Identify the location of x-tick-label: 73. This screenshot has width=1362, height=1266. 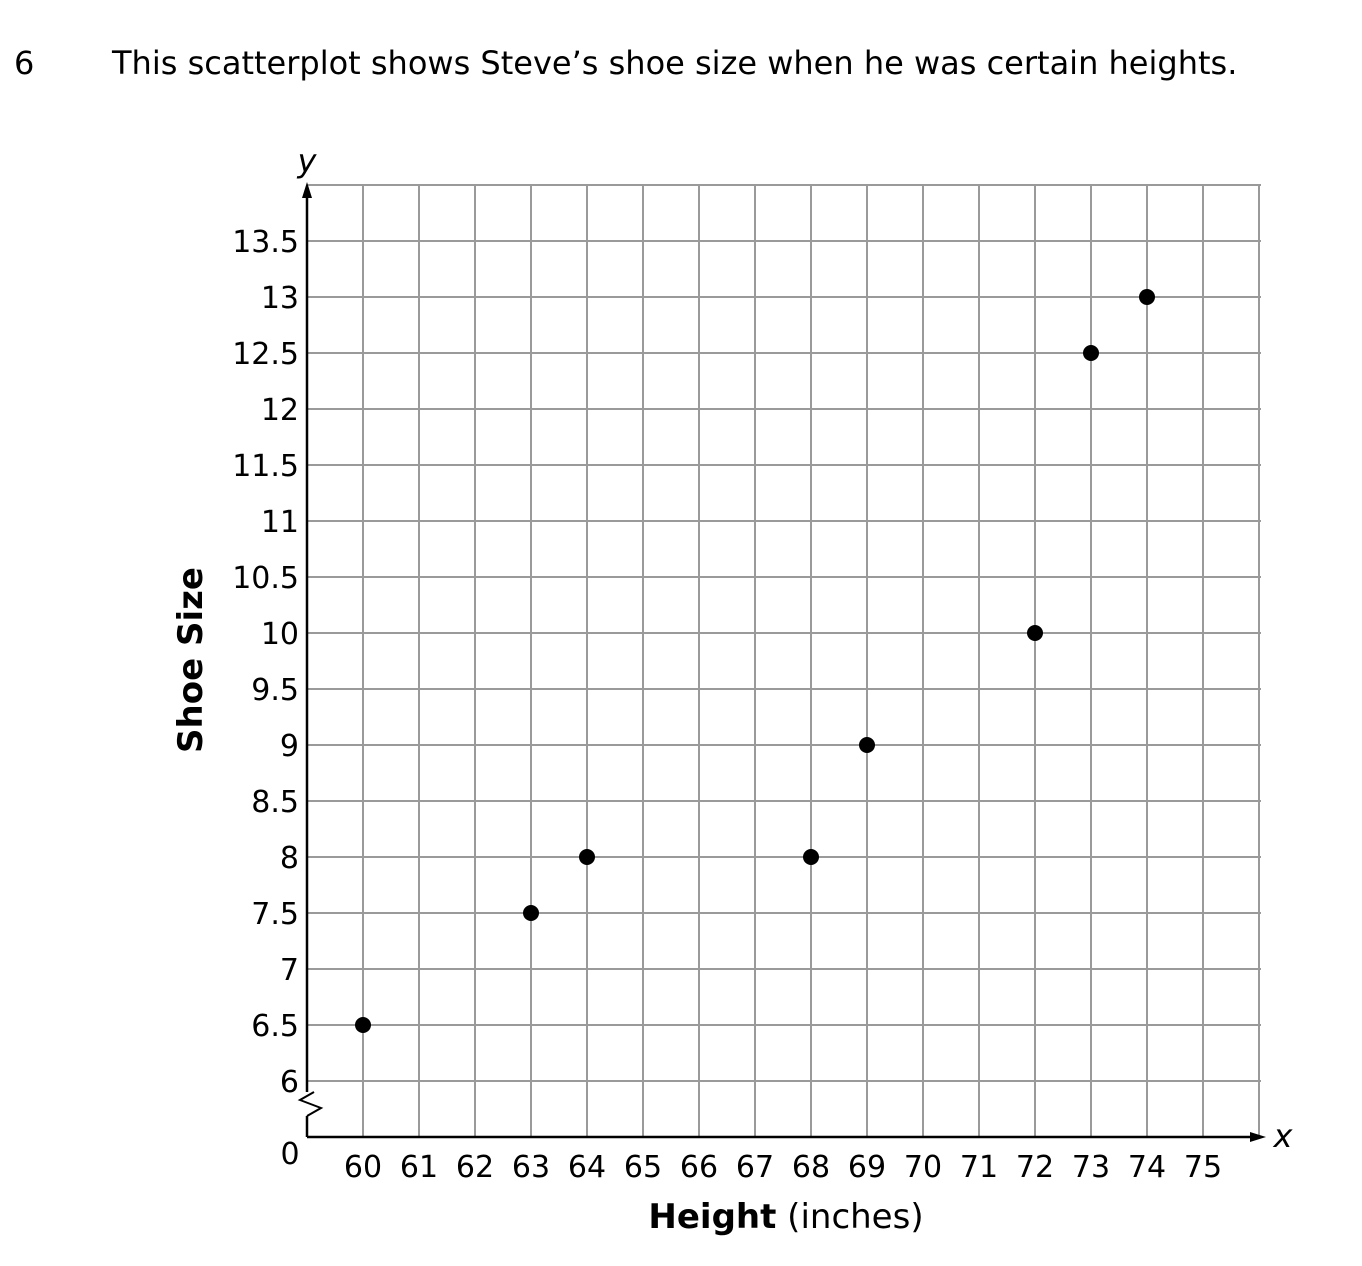
(1091, 1167).